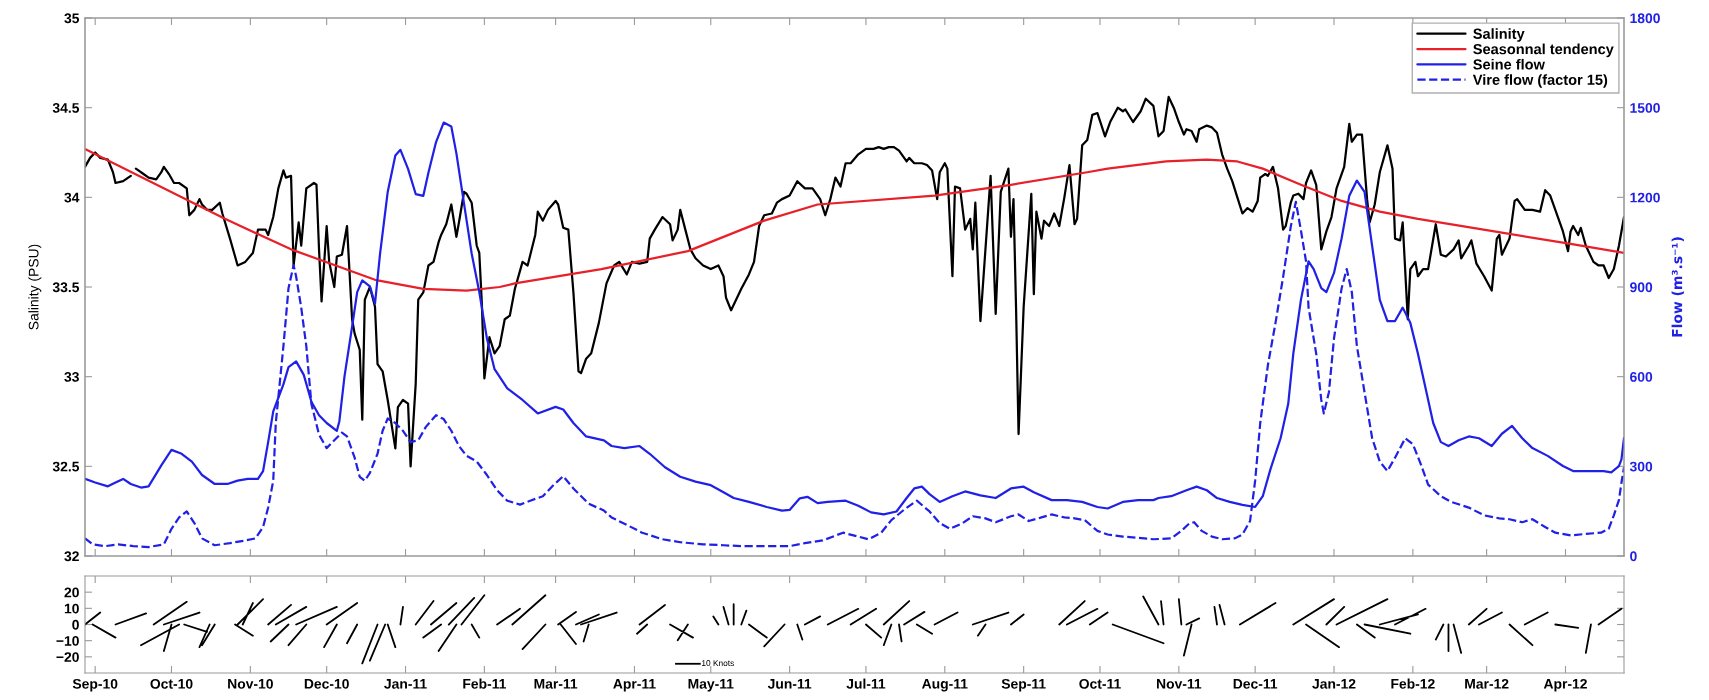 Image resolution: width=1709 pixels, height=700 pixels. What do you see at coordinates (945, 685) in the screenshot?
I see `x-tick-label: Aug-11` at bounding box center [945, 685].